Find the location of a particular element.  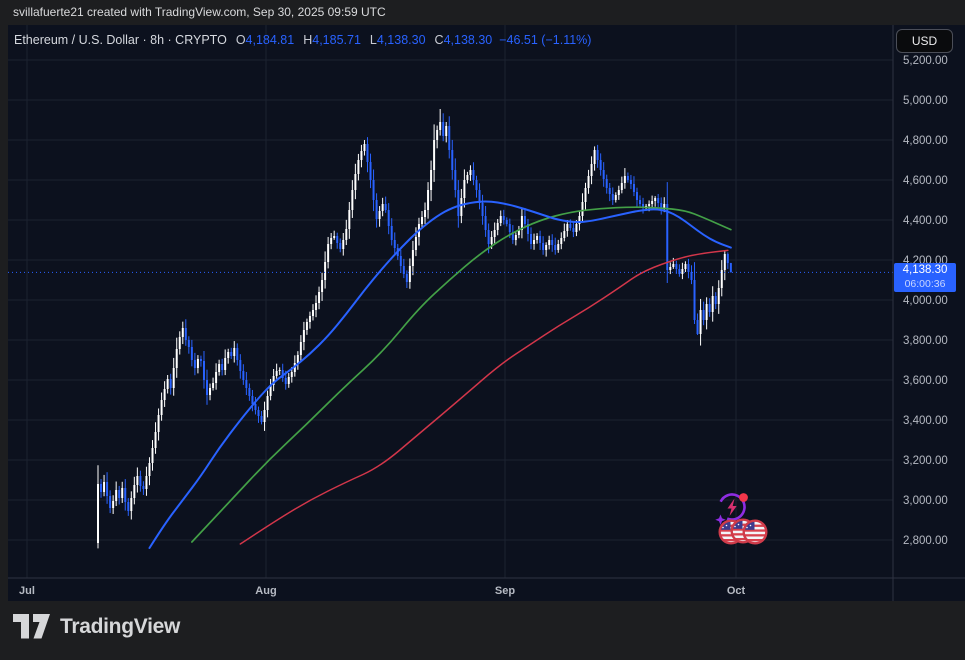

sticker-drawings is located at coordinates (738, 520).